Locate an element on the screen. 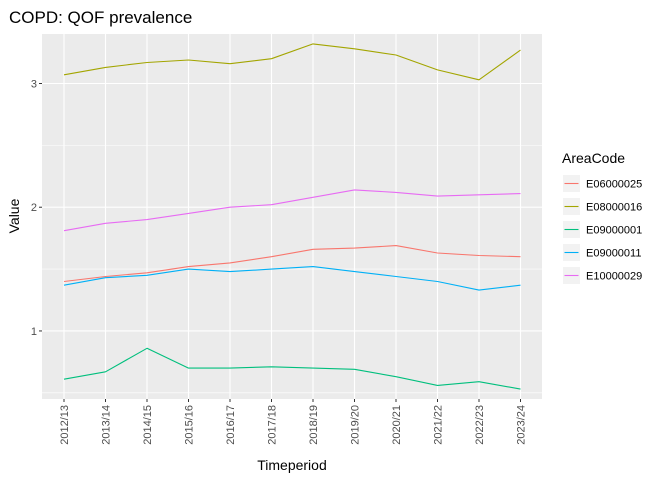 Image resolution: width=672 pixels, height=480 pixels. x-tick-label: 2022/23 is located at coordinates (480, 425).